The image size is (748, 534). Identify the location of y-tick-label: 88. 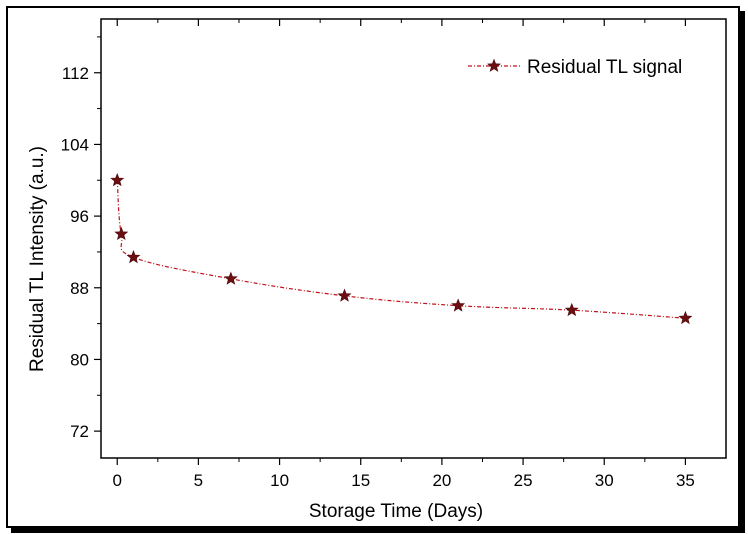
(79, 288).